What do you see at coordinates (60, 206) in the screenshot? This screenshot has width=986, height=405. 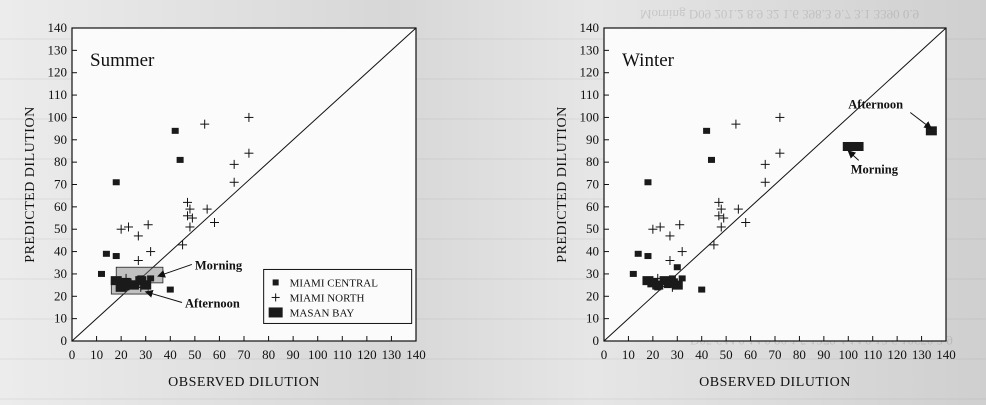 I see `y-tick-label: 60` at bounding box center [60, 206].